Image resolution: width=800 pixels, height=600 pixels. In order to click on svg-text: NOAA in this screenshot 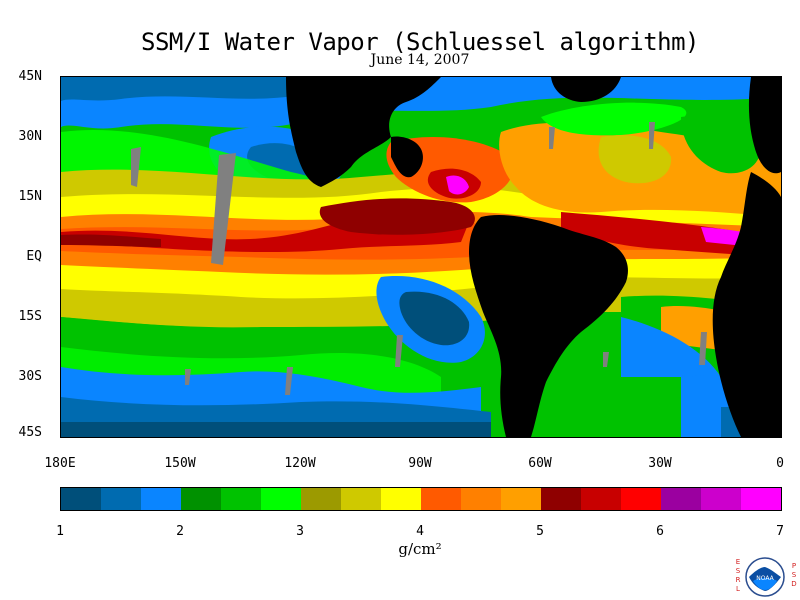, I will do `click(765, 578)`.